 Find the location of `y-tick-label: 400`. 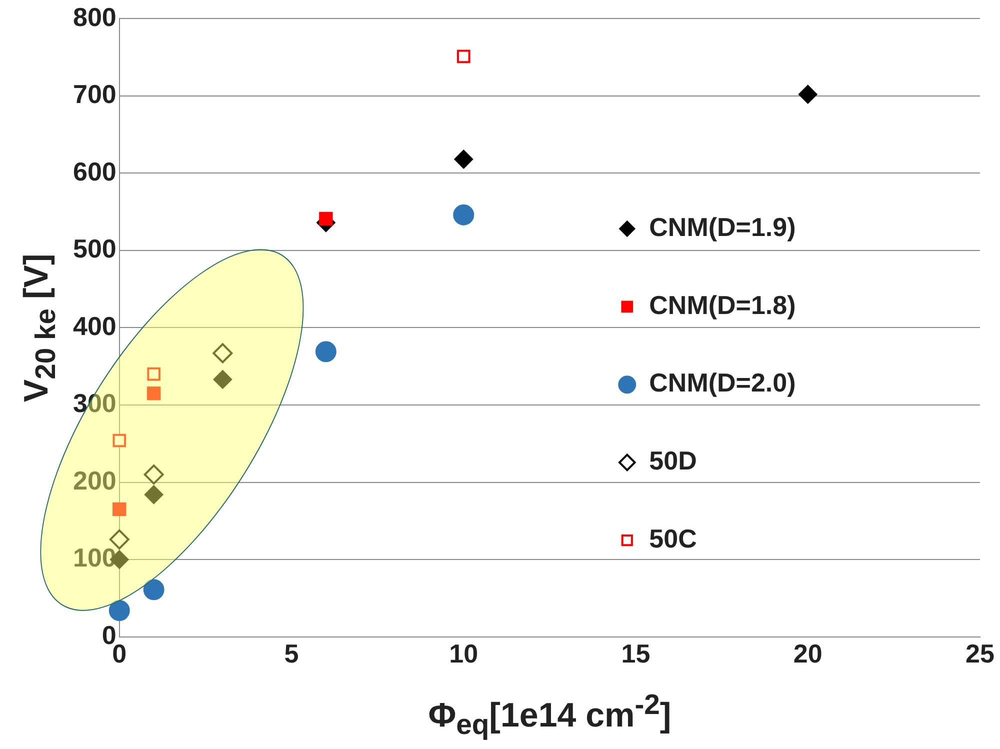

y-tick-label: 400 is located at coordinates (94, 325).